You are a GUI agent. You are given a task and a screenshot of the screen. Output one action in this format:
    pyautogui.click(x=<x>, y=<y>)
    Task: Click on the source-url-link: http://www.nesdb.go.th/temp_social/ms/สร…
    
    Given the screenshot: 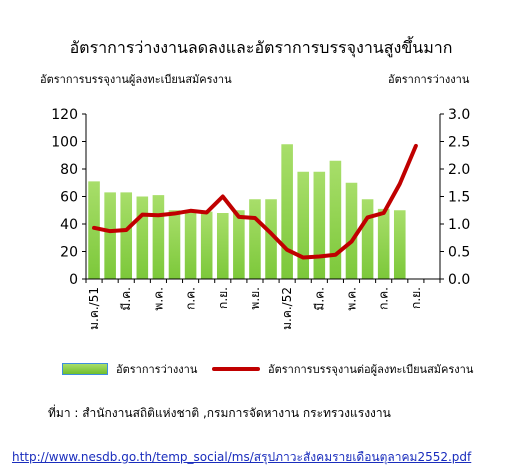 What is the action you would take?
    pyautogui.click(x=242, y=457)
    